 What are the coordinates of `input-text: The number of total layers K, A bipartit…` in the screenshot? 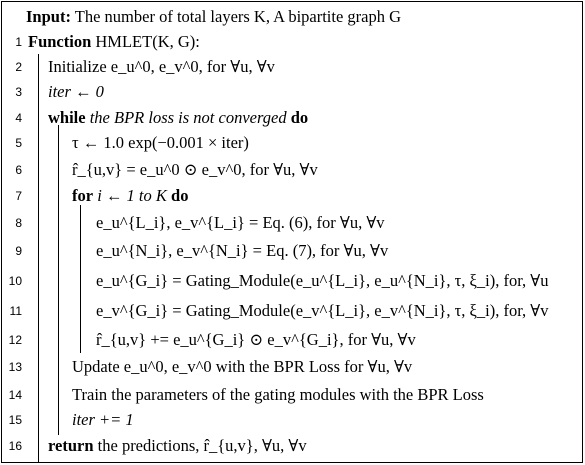 It's located at (236, 16).